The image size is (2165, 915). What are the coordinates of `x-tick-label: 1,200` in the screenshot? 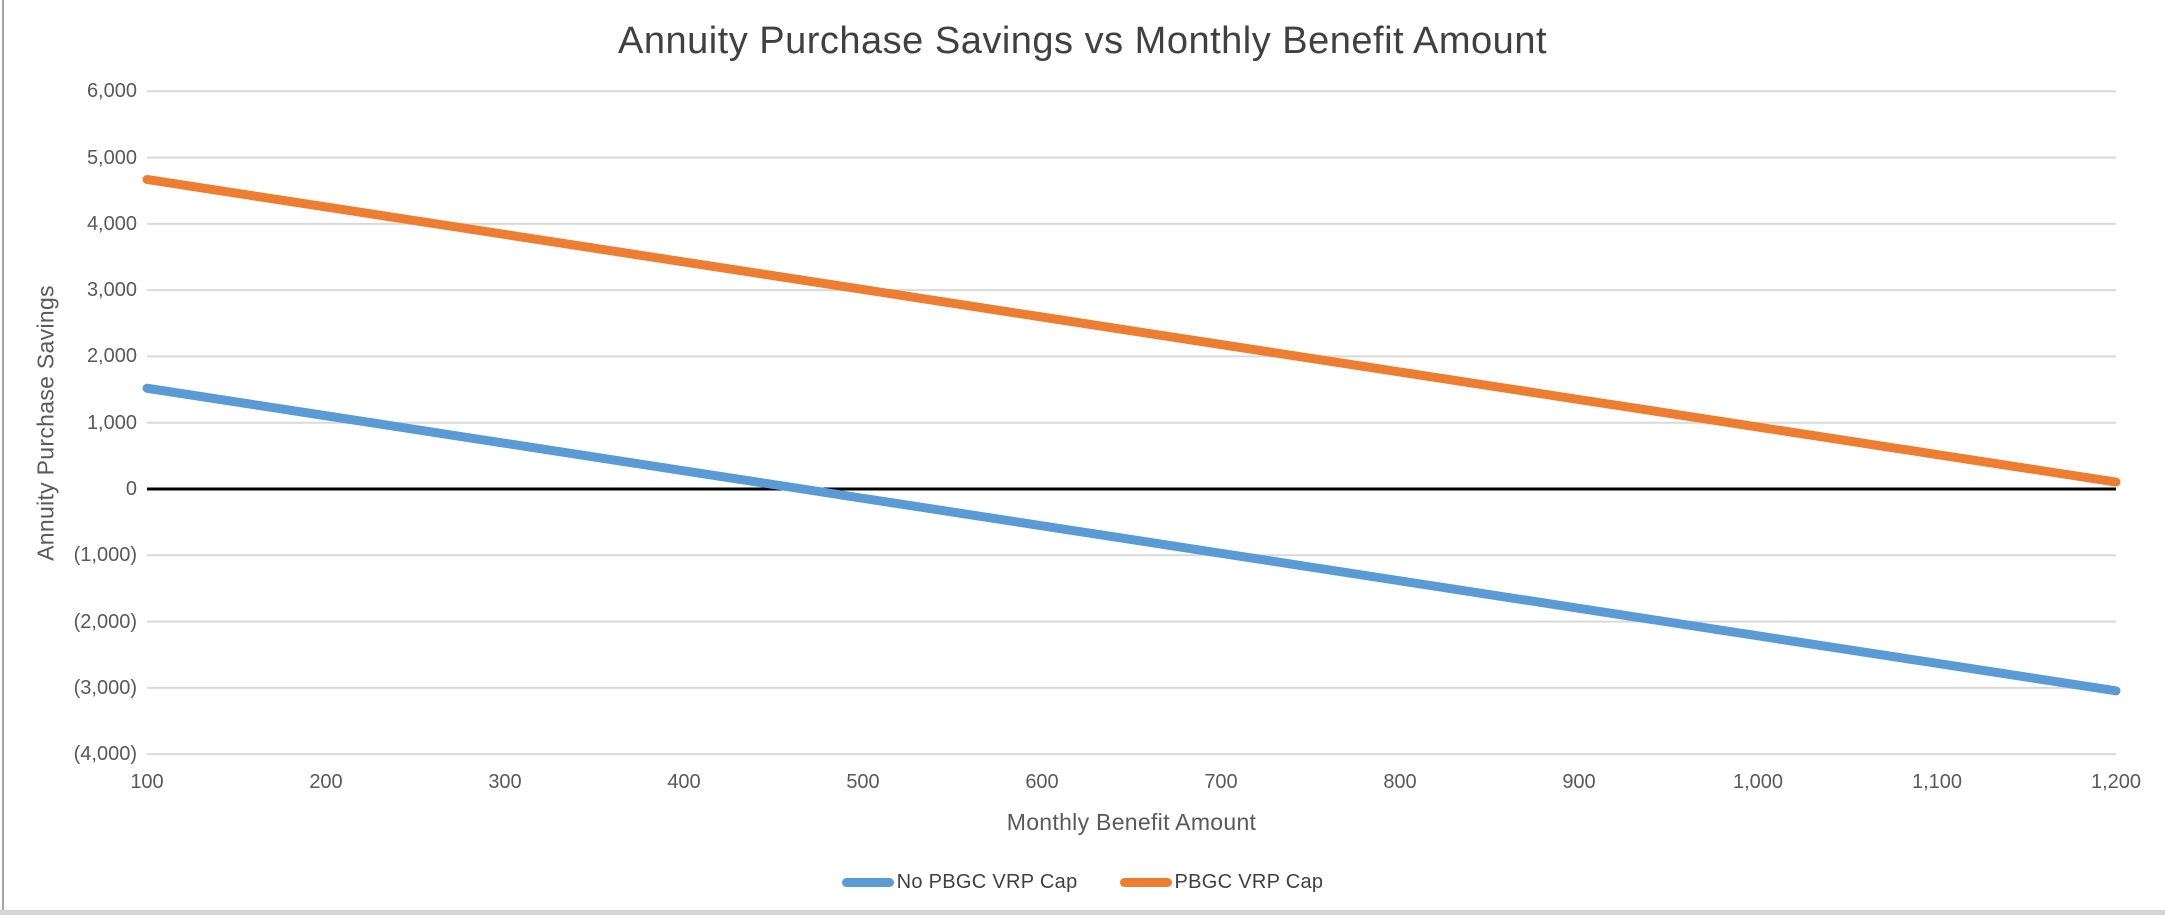 It's located at (2116, 782).